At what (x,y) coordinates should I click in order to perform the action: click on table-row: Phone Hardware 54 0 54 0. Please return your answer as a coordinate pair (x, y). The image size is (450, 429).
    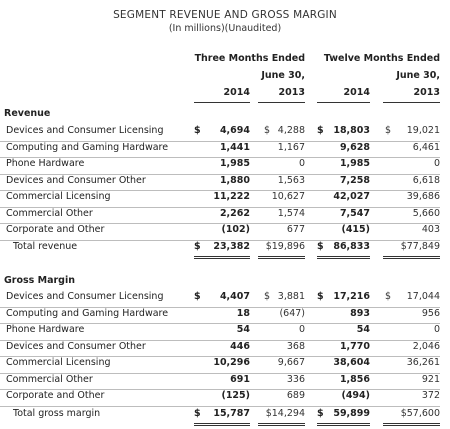
    Looking at the image, I should click on (225, 332).